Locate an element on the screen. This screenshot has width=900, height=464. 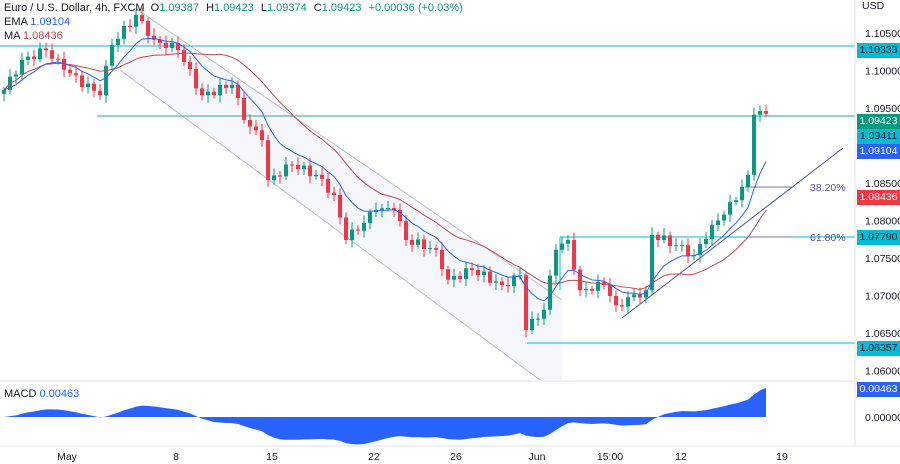
ema-legend: EMA 1.09104 is located at coordinates (37, 22).